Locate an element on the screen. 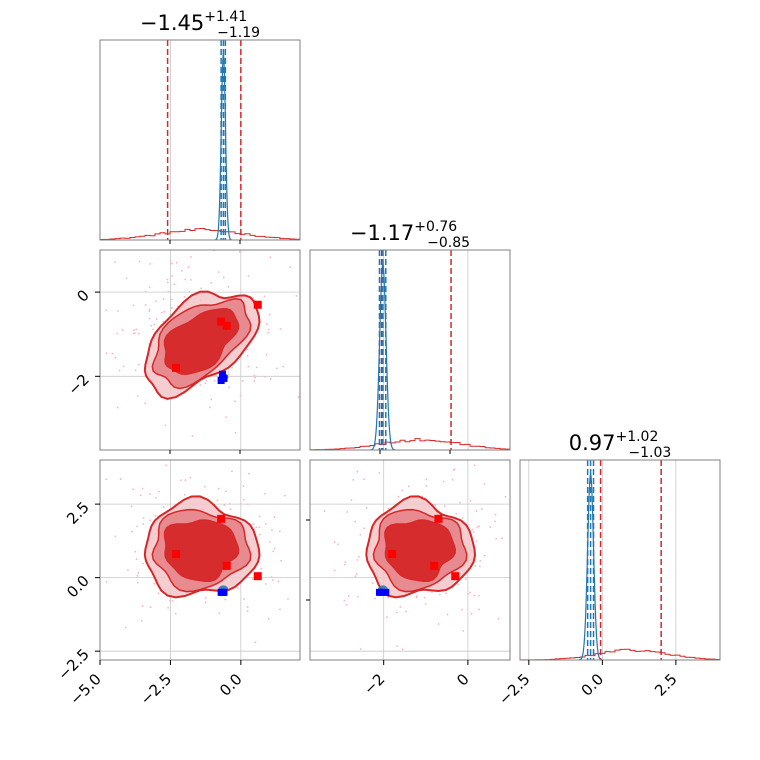  joint-panel-0-2-border is located at coordinates (200, 560).